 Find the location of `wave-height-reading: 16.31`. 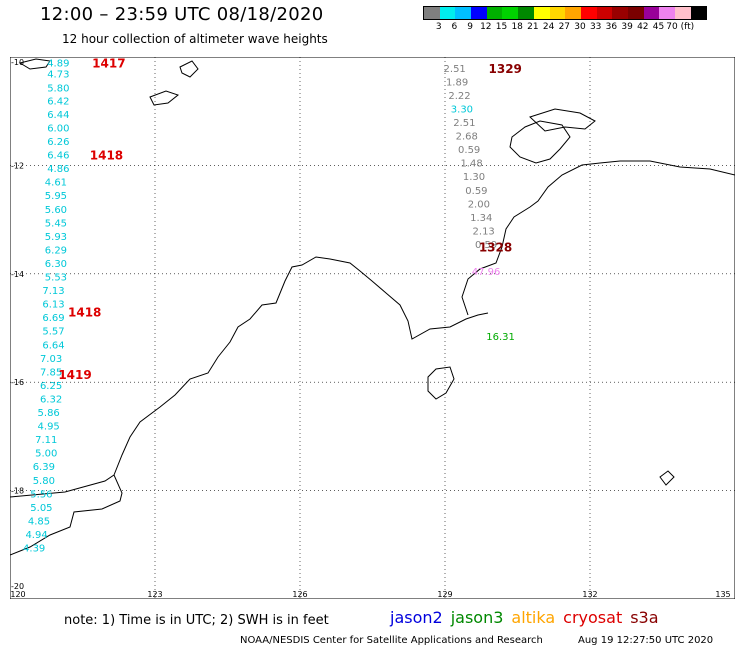

wave-height-reading: 16.31 is located at coordinates (500, 337).